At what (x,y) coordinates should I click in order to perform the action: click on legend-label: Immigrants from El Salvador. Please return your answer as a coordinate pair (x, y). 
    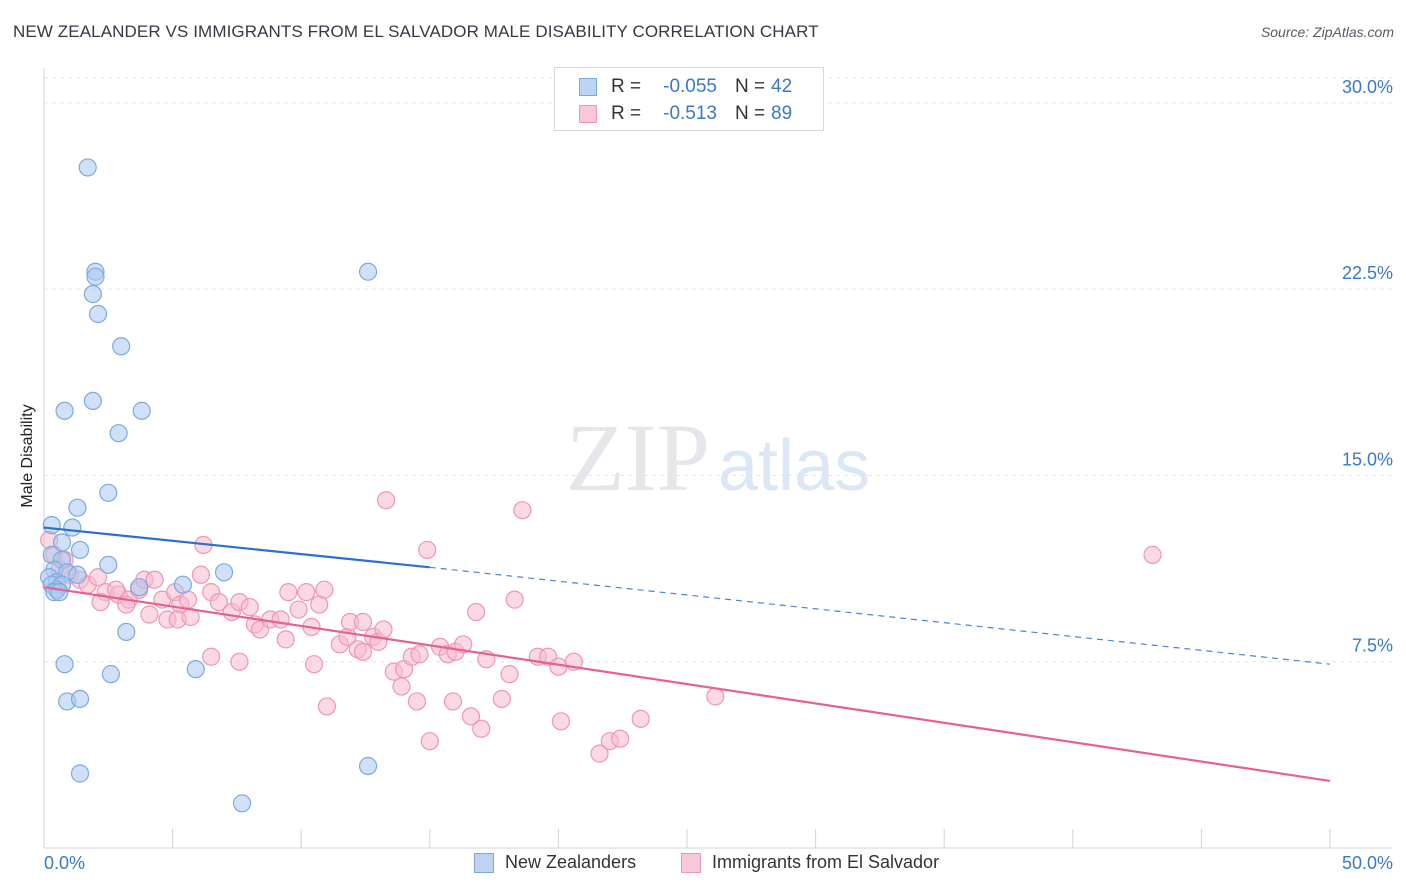
    Looking at the image, I should click on (826, 862).